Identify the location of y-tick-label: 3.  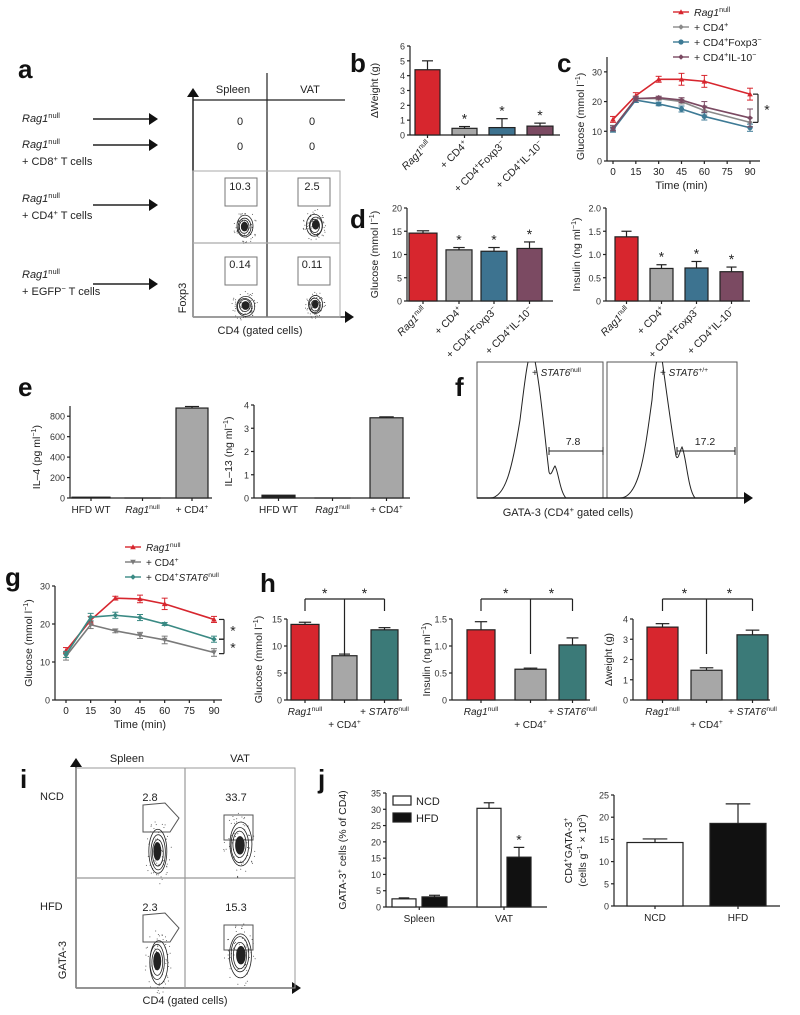
(246, 429).